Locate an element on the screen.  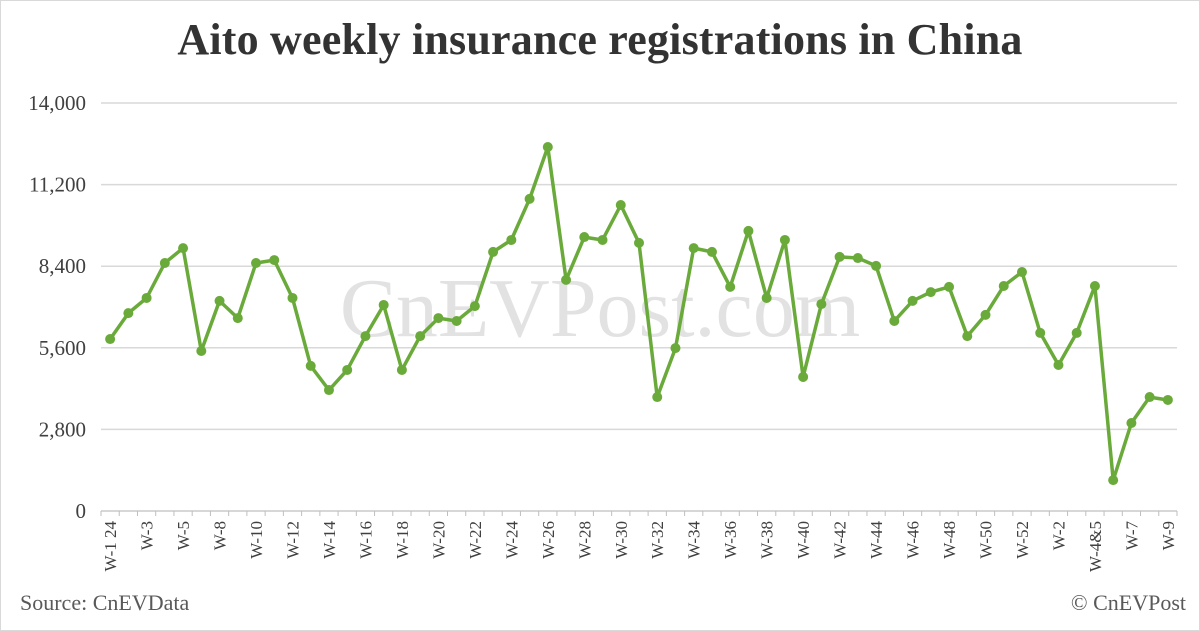
x-tick-label: W-52 is located at coordinates (1022, 540).